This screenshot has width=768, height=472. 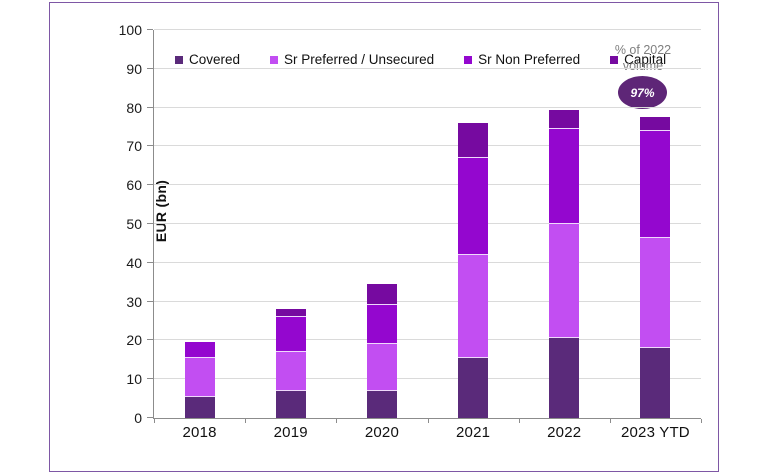 What do you see at coordinates (134, 301) in the screenshot?
I see `y-tick-label: 30` at bounding box center [134, 301].